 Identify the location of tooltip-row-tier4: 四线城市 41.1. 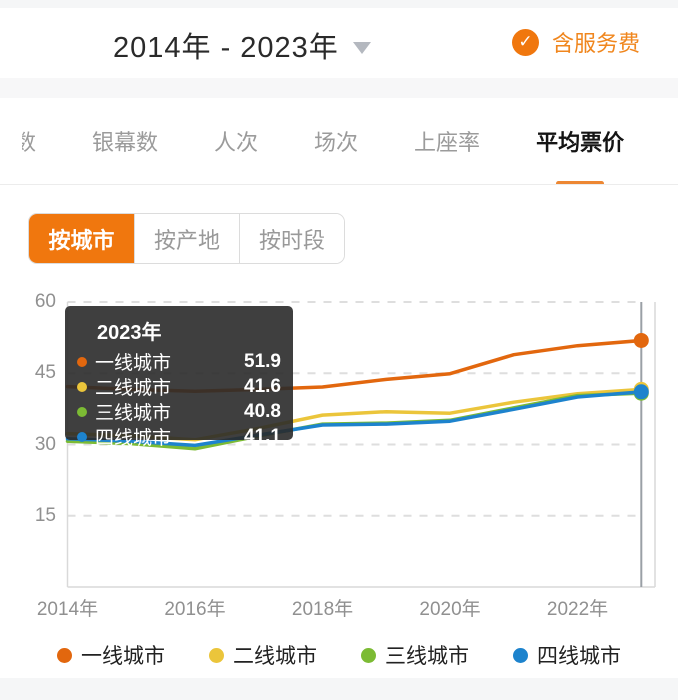
(179, 436).